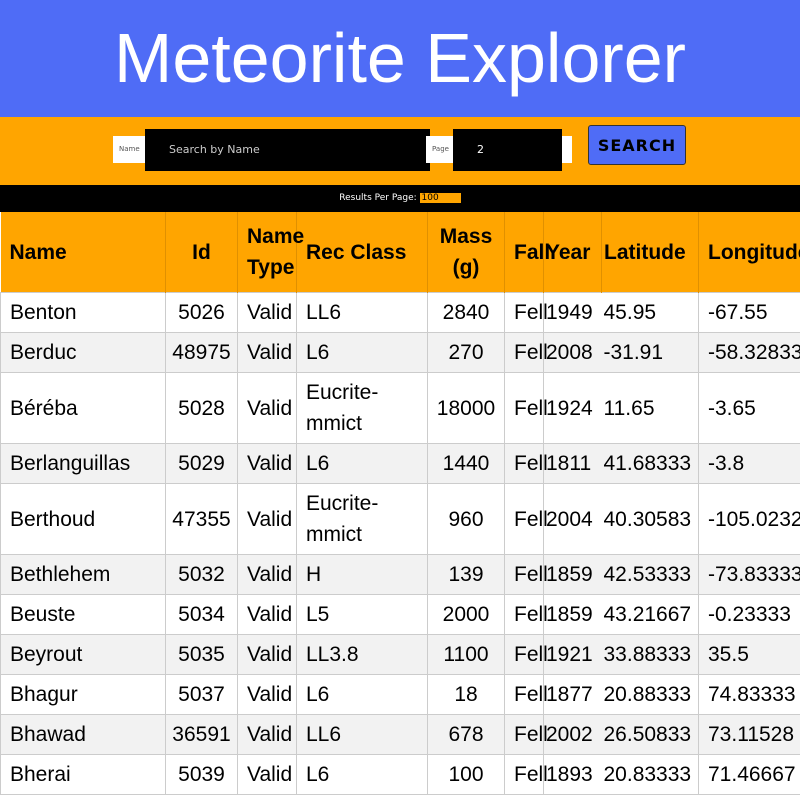  Describe the element at coordinates (83, 774) in the screenshot. I see `table-cell: Bherai` at that location.